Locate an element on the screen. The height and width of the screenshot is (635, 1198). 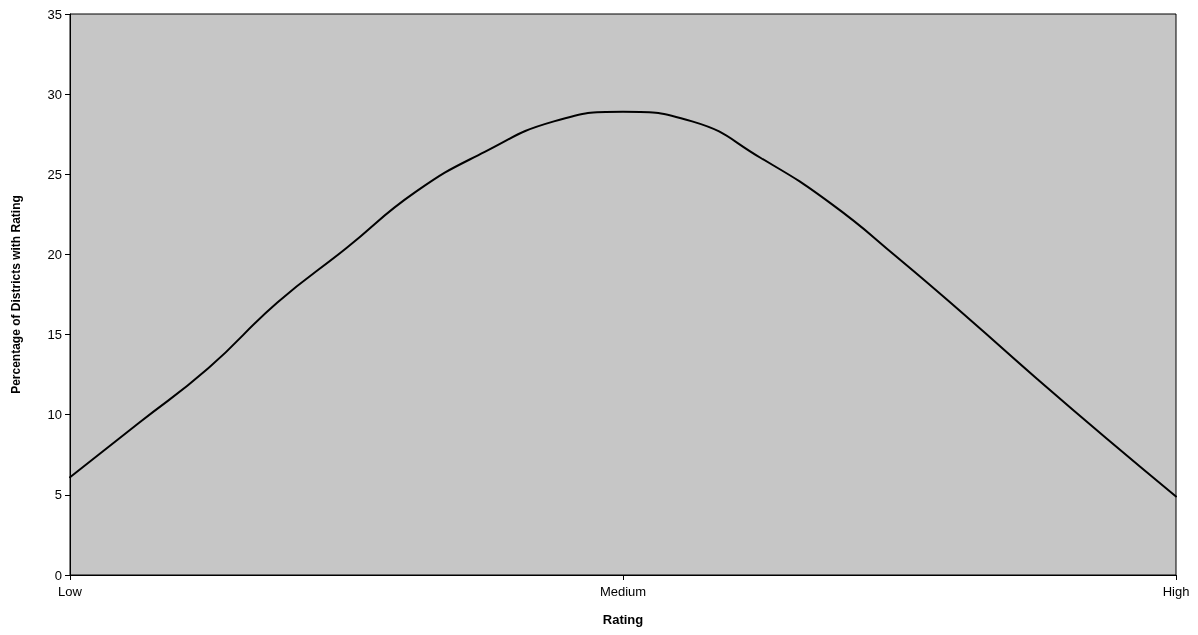
y-tick-label: 35 is located at coordinates (54, 14).